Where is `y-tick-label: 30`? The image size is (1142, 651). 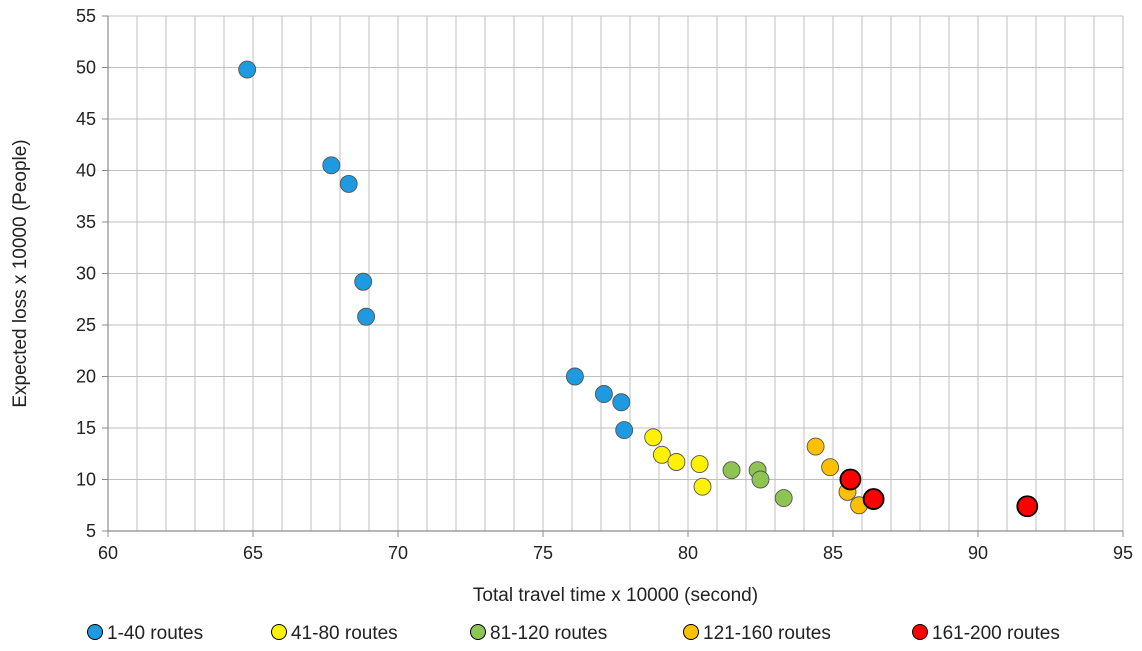 y-tick-label: 30 is located at coordinates (86, 274).